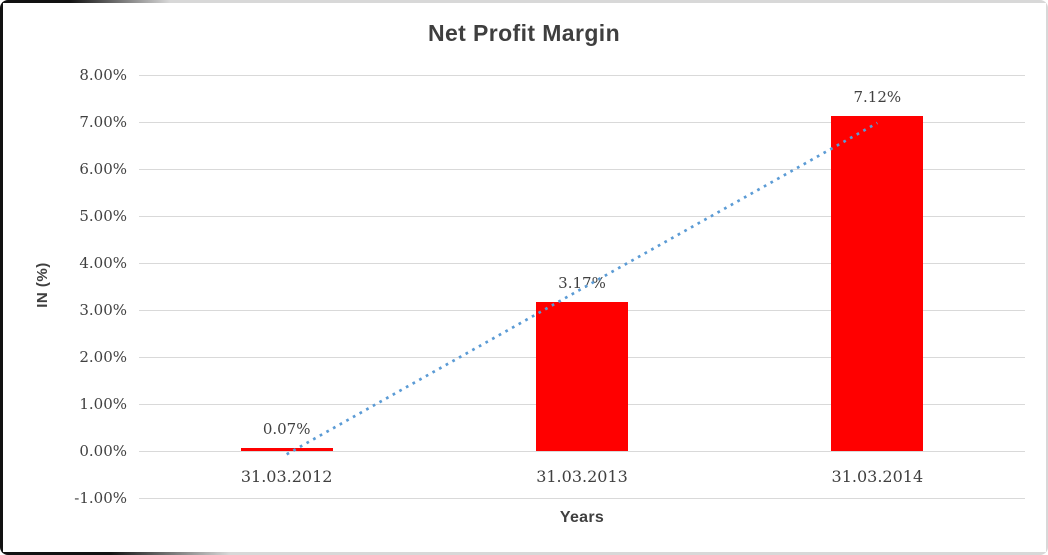 Image resolution: width=1048 pixels, height=555 pixels. Describe the element at coordinates (103, 404) in the screenshot. I see `y-tick-label: 1.00%` at that location.